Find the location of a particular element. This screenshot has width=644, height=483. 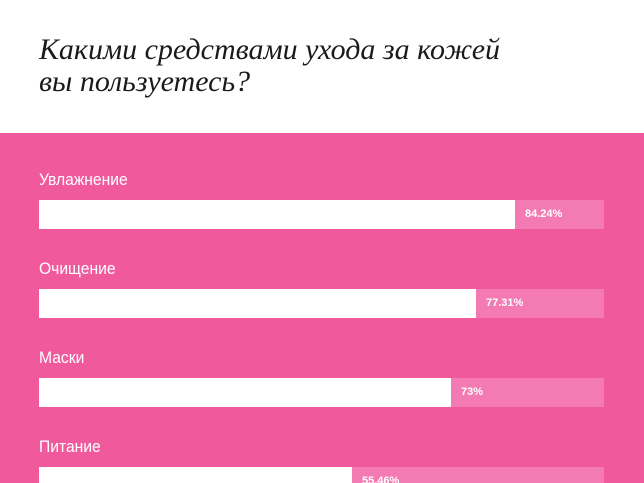

bar-value-label: 55.46% is located at coordinates (381, 479).